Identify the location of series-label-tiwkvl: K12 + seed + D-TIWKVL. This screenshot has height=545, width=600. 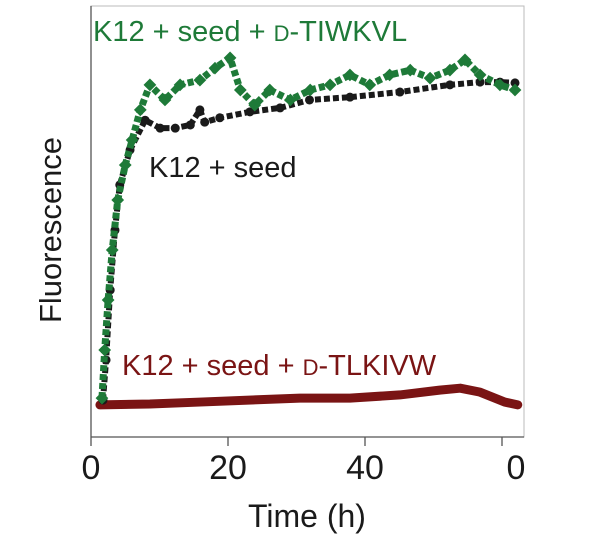
(250, 32).